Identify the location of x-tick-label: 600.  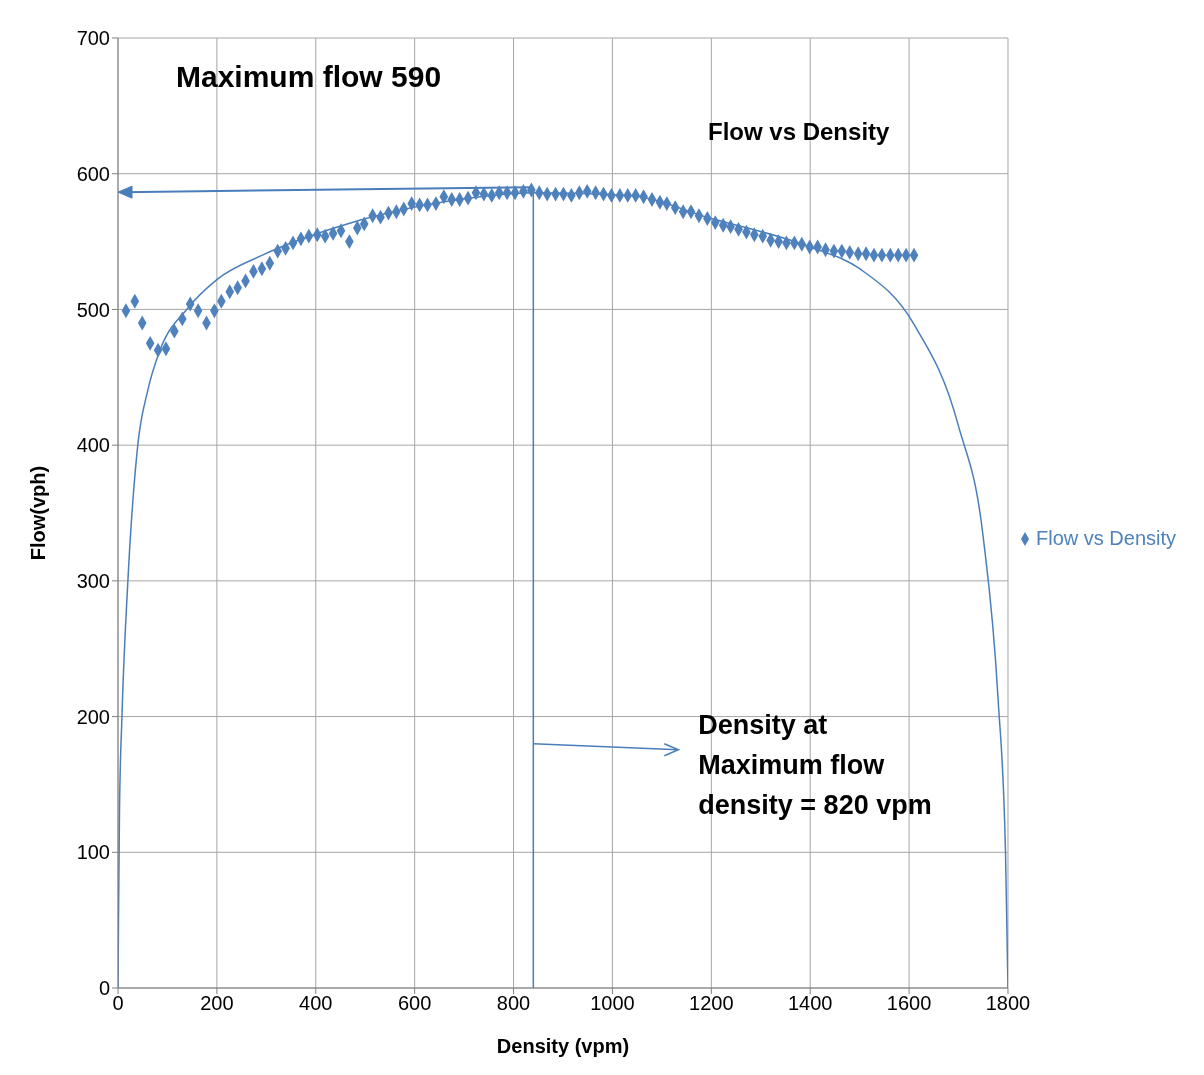
(414, 1003).